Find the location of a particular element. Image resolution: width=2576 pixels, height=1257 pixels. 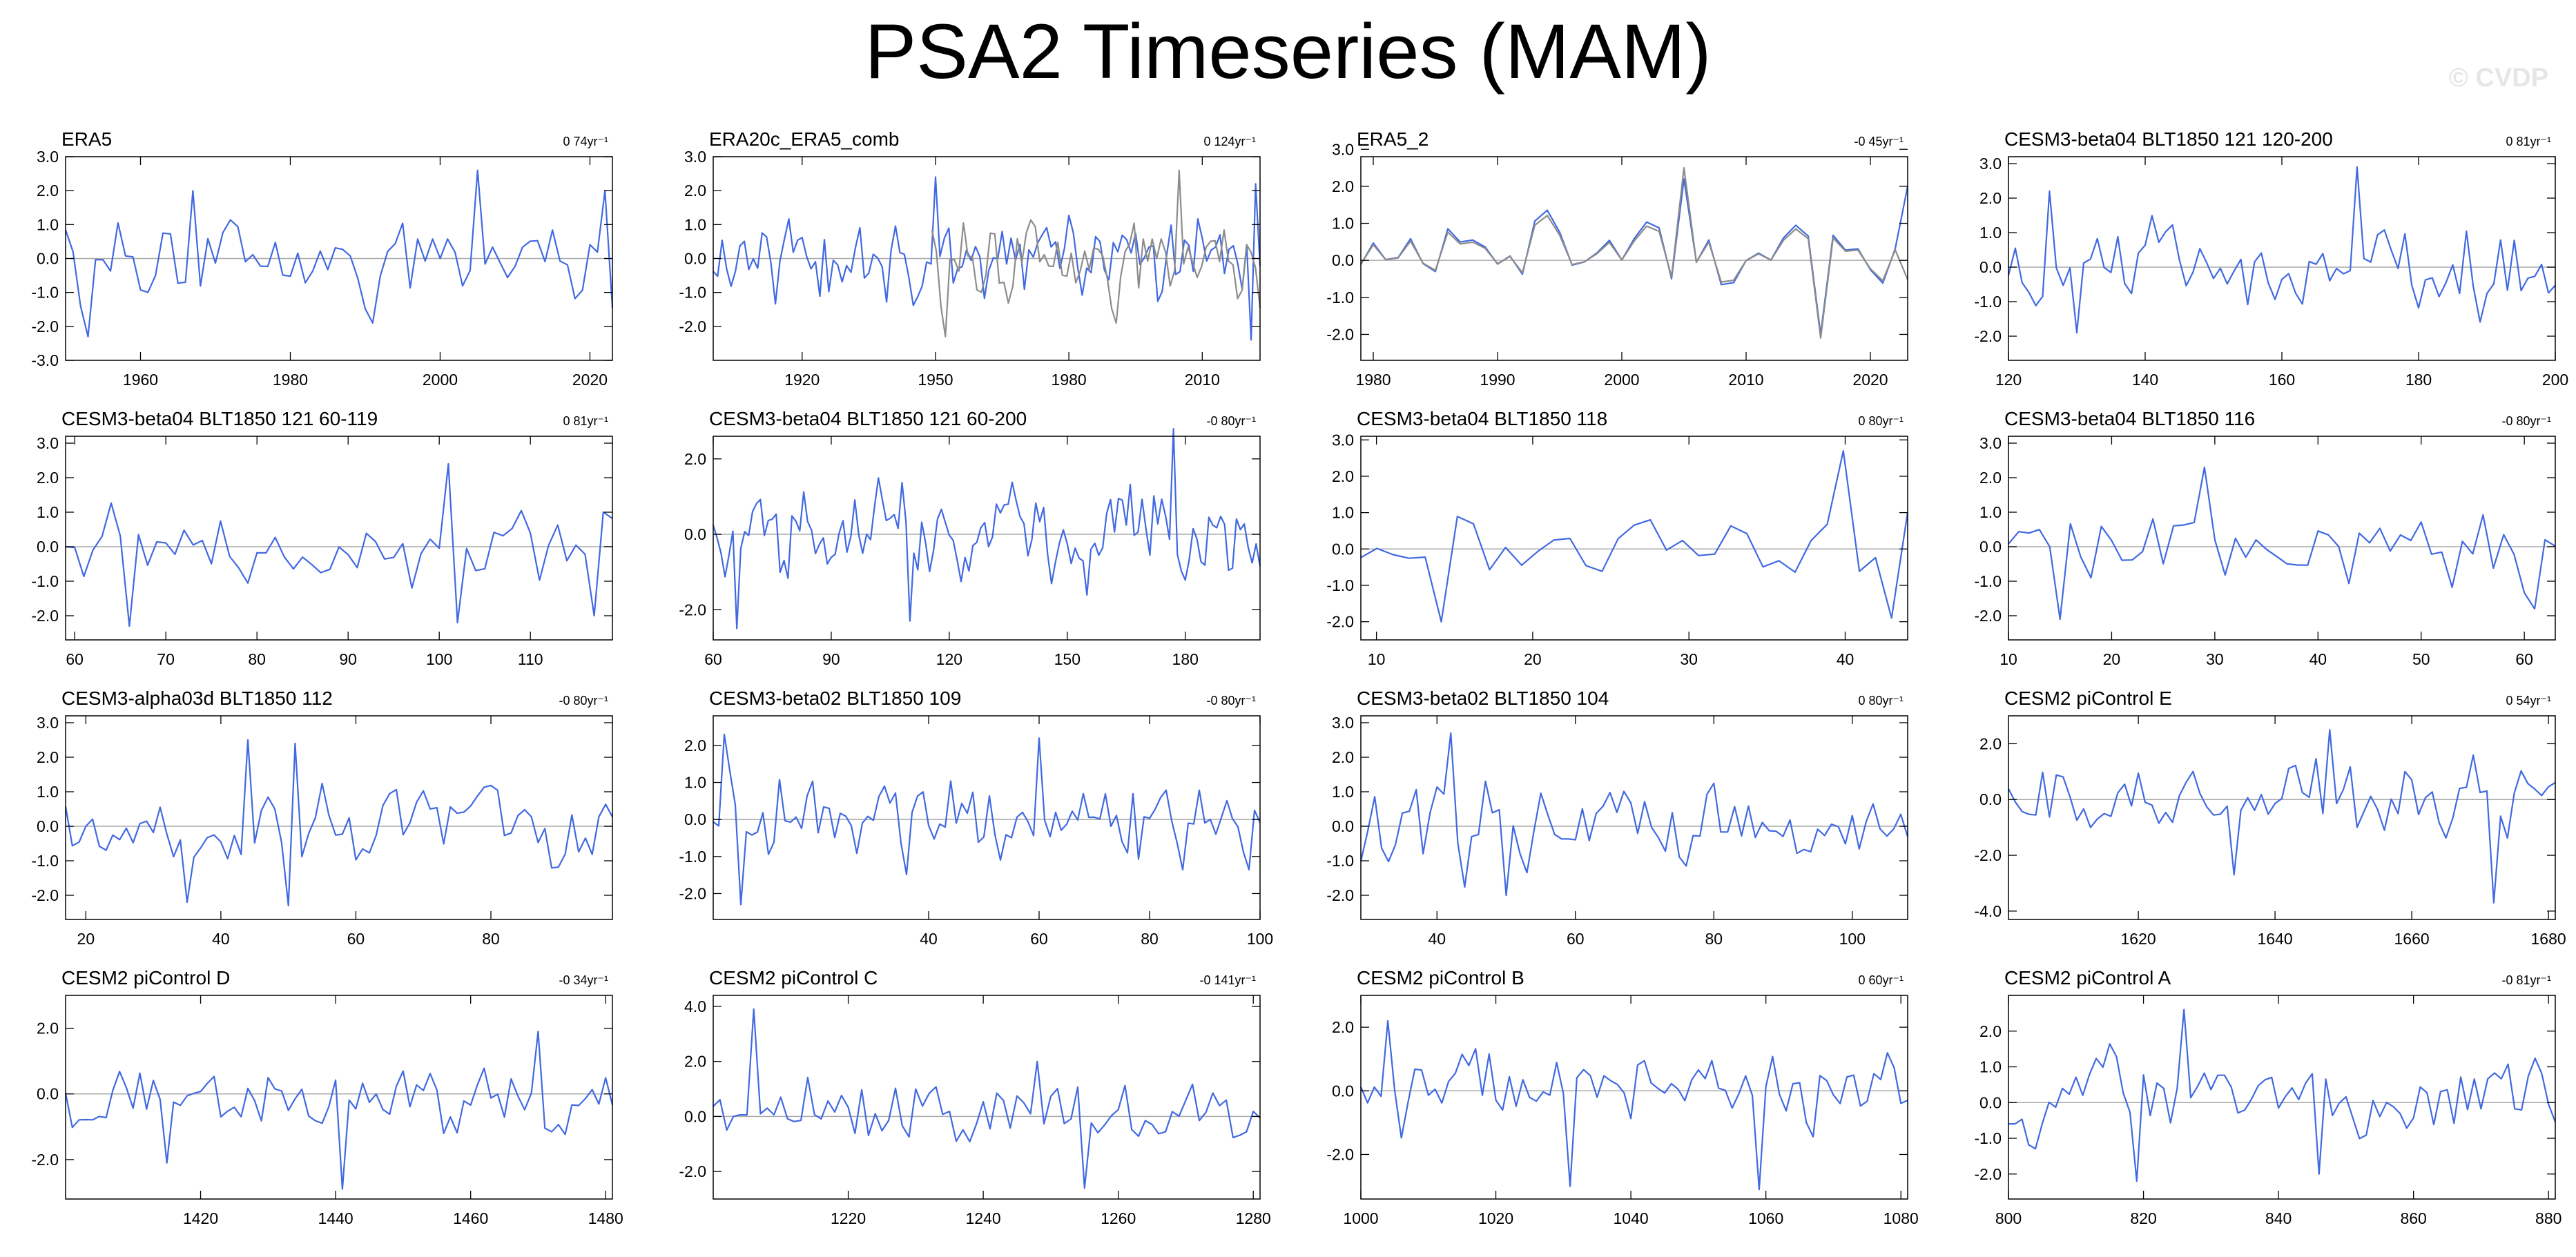

panel-title: CESM2 piControl D is located at coordinates (145, 977).